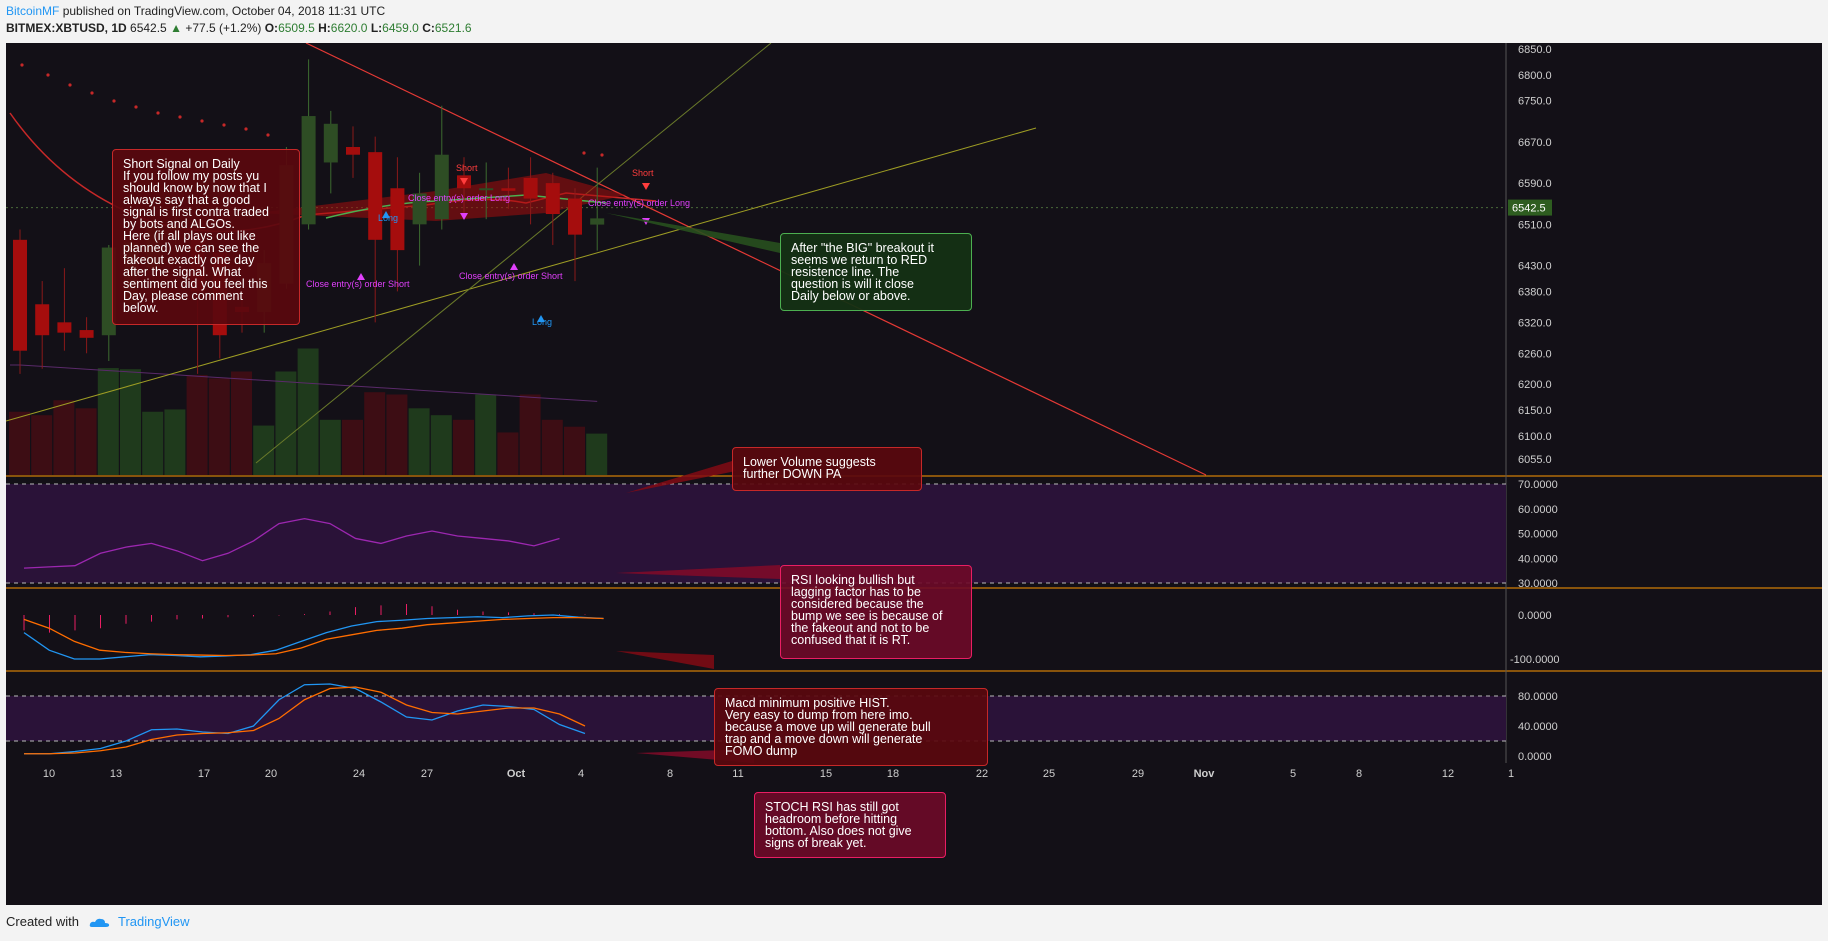 The height and width of the screenshot is (941, 1828). What do you see at coordinates (1138, 774) in the screenshot?
I see `time-tick-label: 29` at bounding box center [1138, 774].